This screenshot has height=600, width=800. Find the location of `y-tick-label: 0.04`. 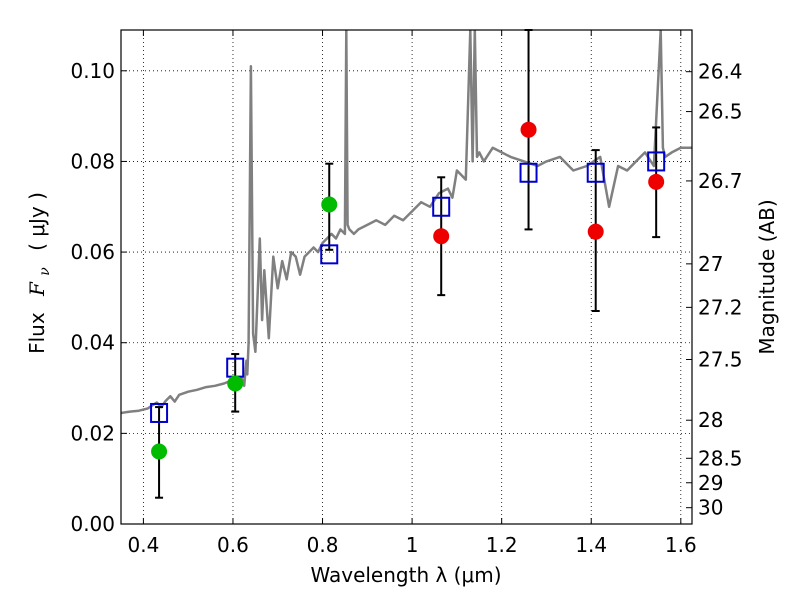

y-tick-label: 0.04 is located at coordinates (92, 343).